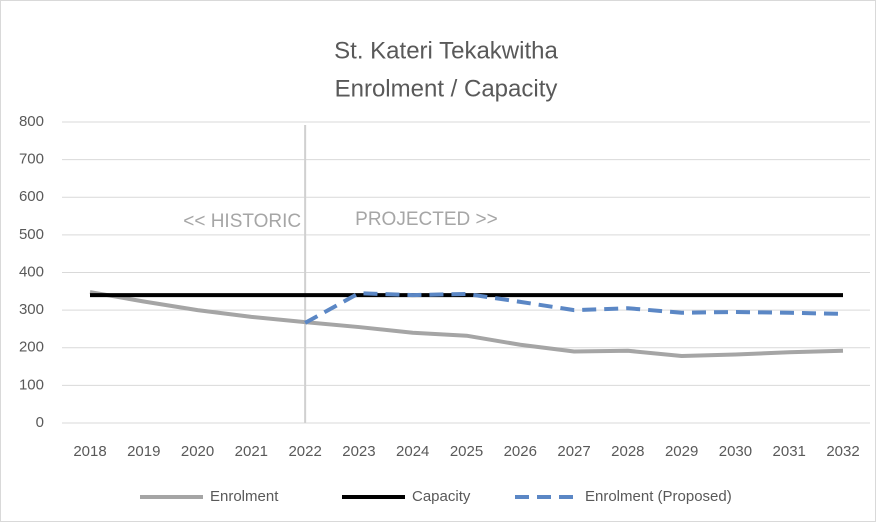  I want to click on y-tick-label: 0, so click(40, 422).